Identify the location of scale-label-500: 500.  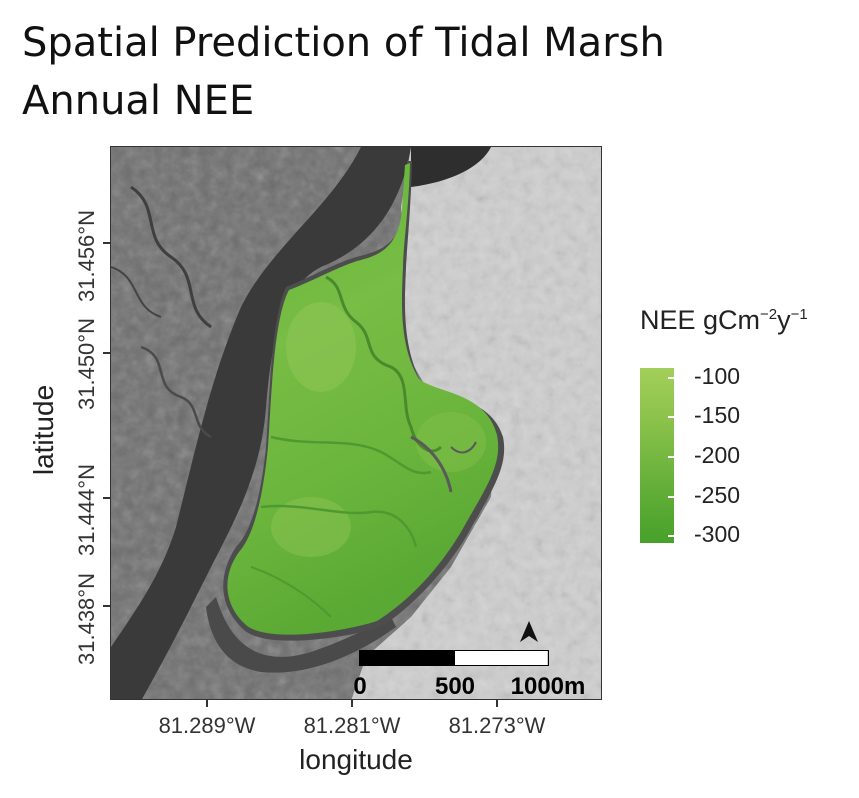
(455, 686).